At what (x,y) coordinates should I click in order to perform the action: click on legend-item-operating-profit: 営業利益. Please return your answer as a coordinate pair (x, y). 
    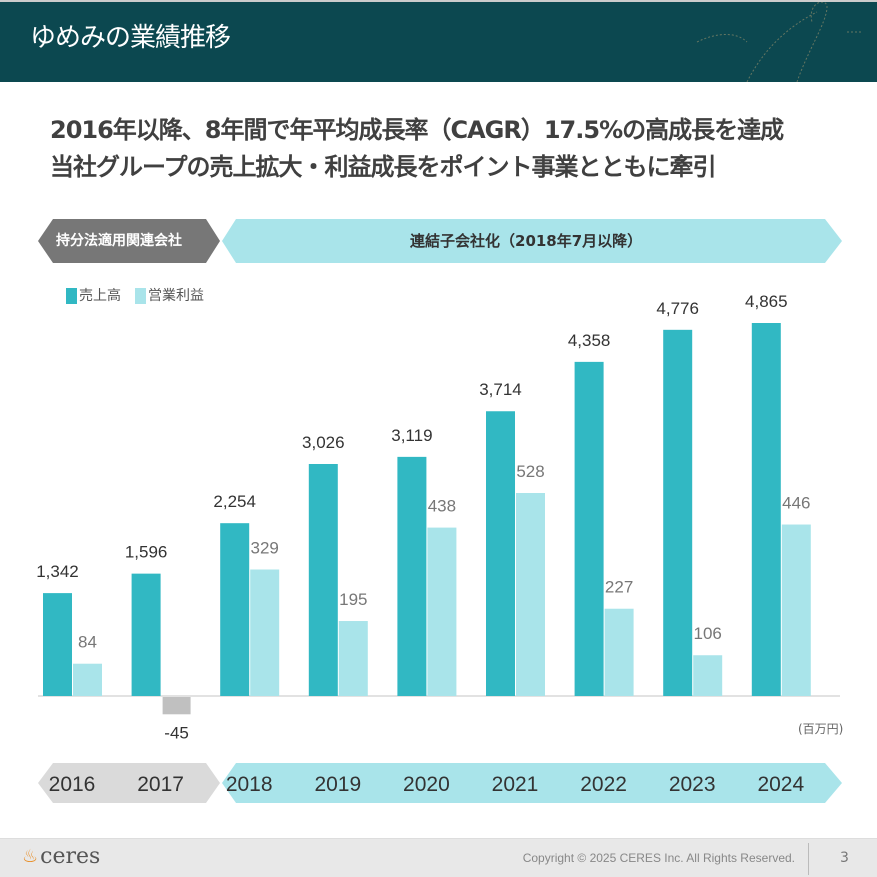
    Looking at the image, I should click on (169, 296).